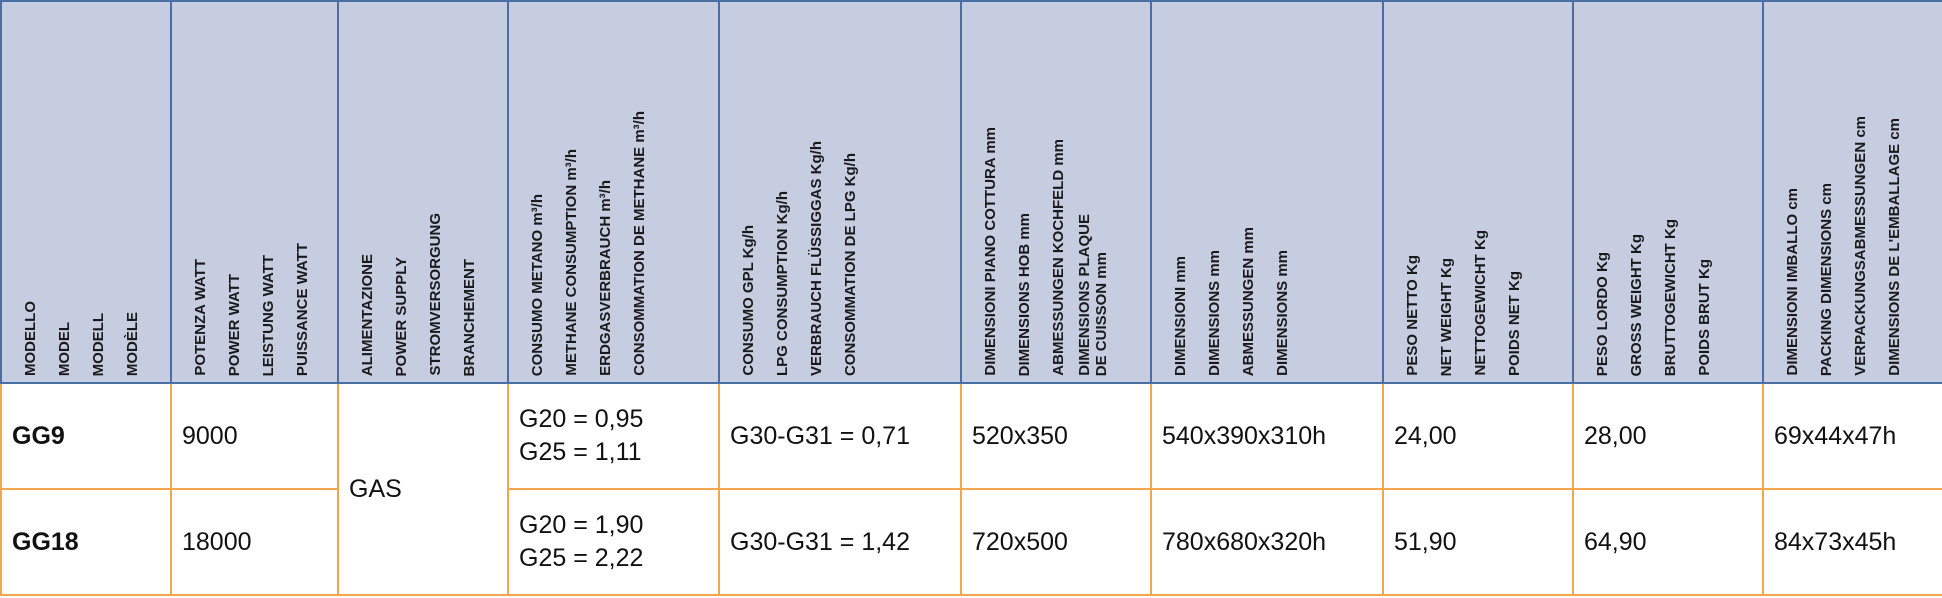 The image size is (1942, 598). What do you see at coordinates (581, 525) in the screenshot?
I see `methane-g20: G20 = 1,90` at bounding box center [581, 525].